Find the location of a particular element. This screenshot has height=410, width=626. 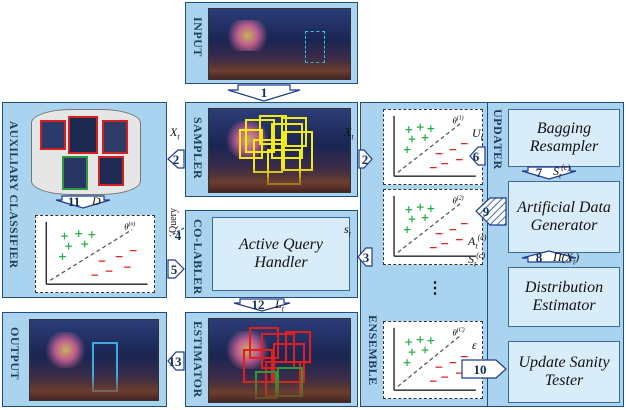

estimator-frame is located at coordinates (279, 360).